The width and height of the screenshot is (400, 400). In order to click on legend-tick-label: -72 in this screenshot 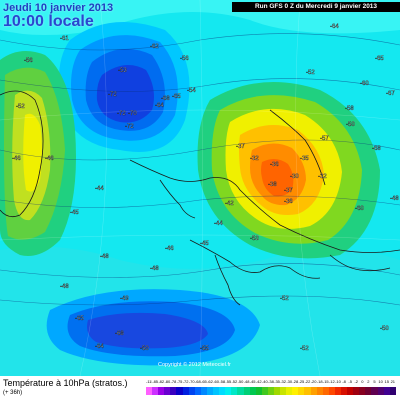, I will do `click(185, 381)`.